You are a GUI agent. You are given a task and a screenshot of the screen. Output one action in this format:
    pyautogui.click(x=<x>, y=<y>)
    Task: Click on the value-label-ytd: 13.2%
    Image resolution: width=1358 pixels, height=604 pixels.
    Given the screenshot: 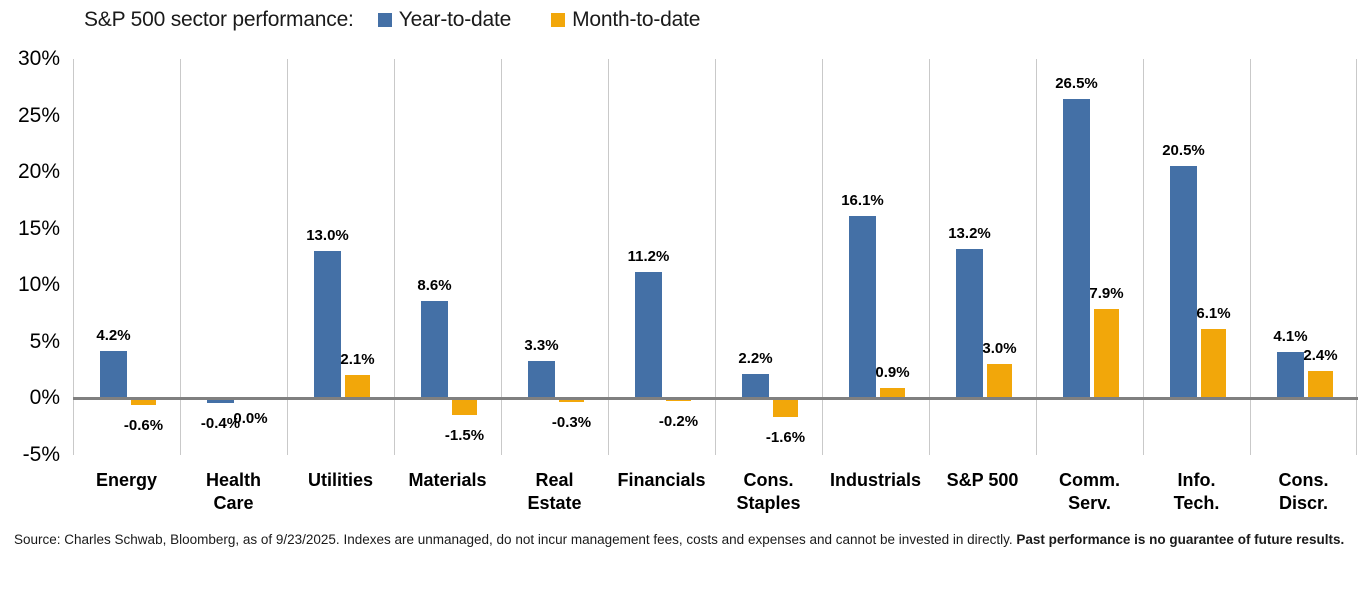 What is the action you would take?
    pyautogui.click(x=969, y=234)
    